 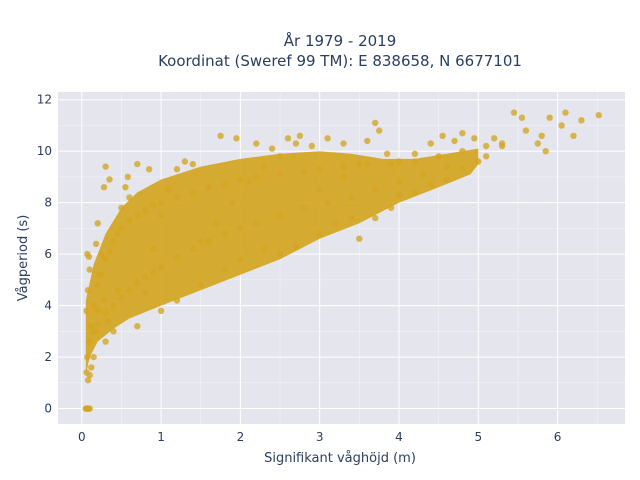 I want to click on y-tick-label: 10, so click(x=44, y=151).